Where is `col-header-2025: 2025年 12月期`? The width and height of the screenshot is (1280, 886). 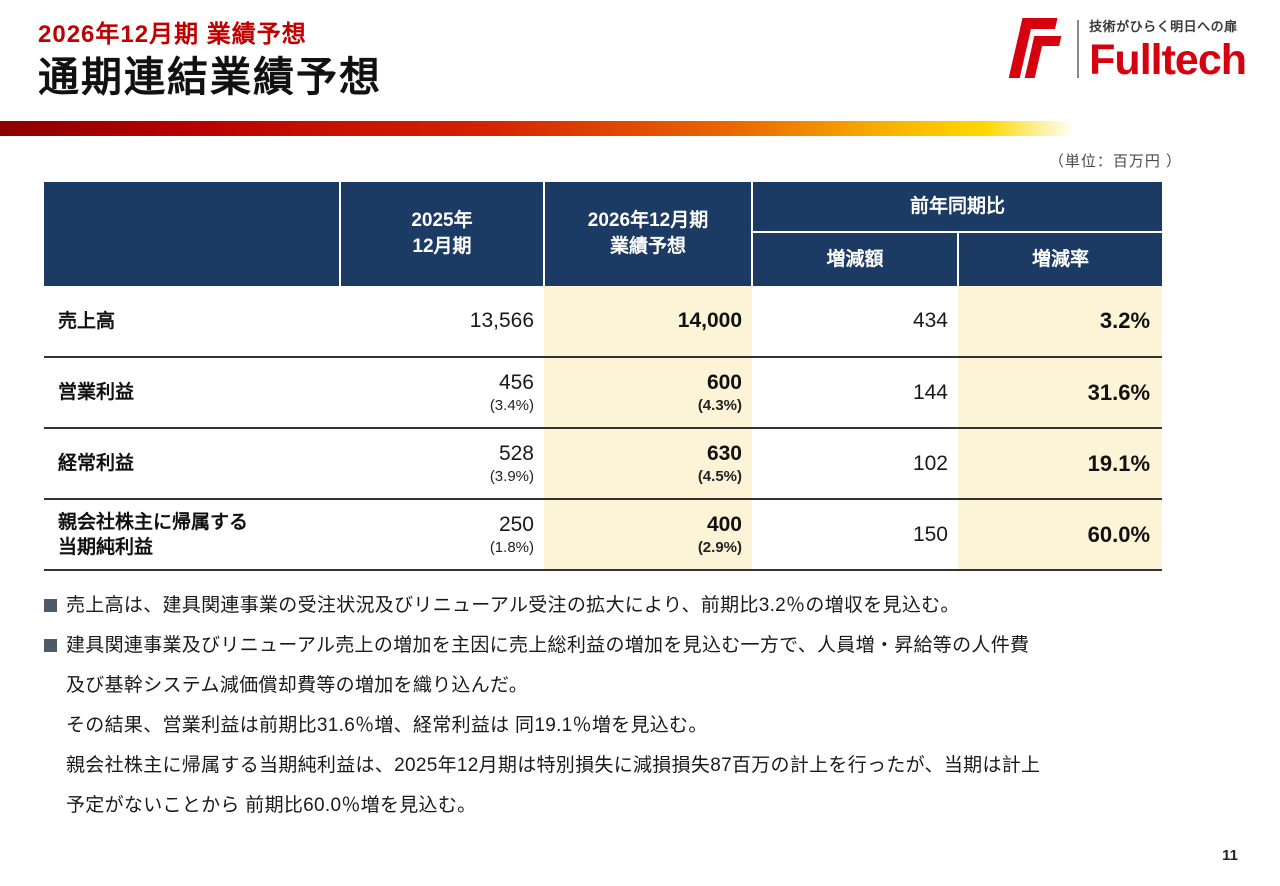
col-header-2025: 2025年 12月期 is located at coordinates (442, 234).